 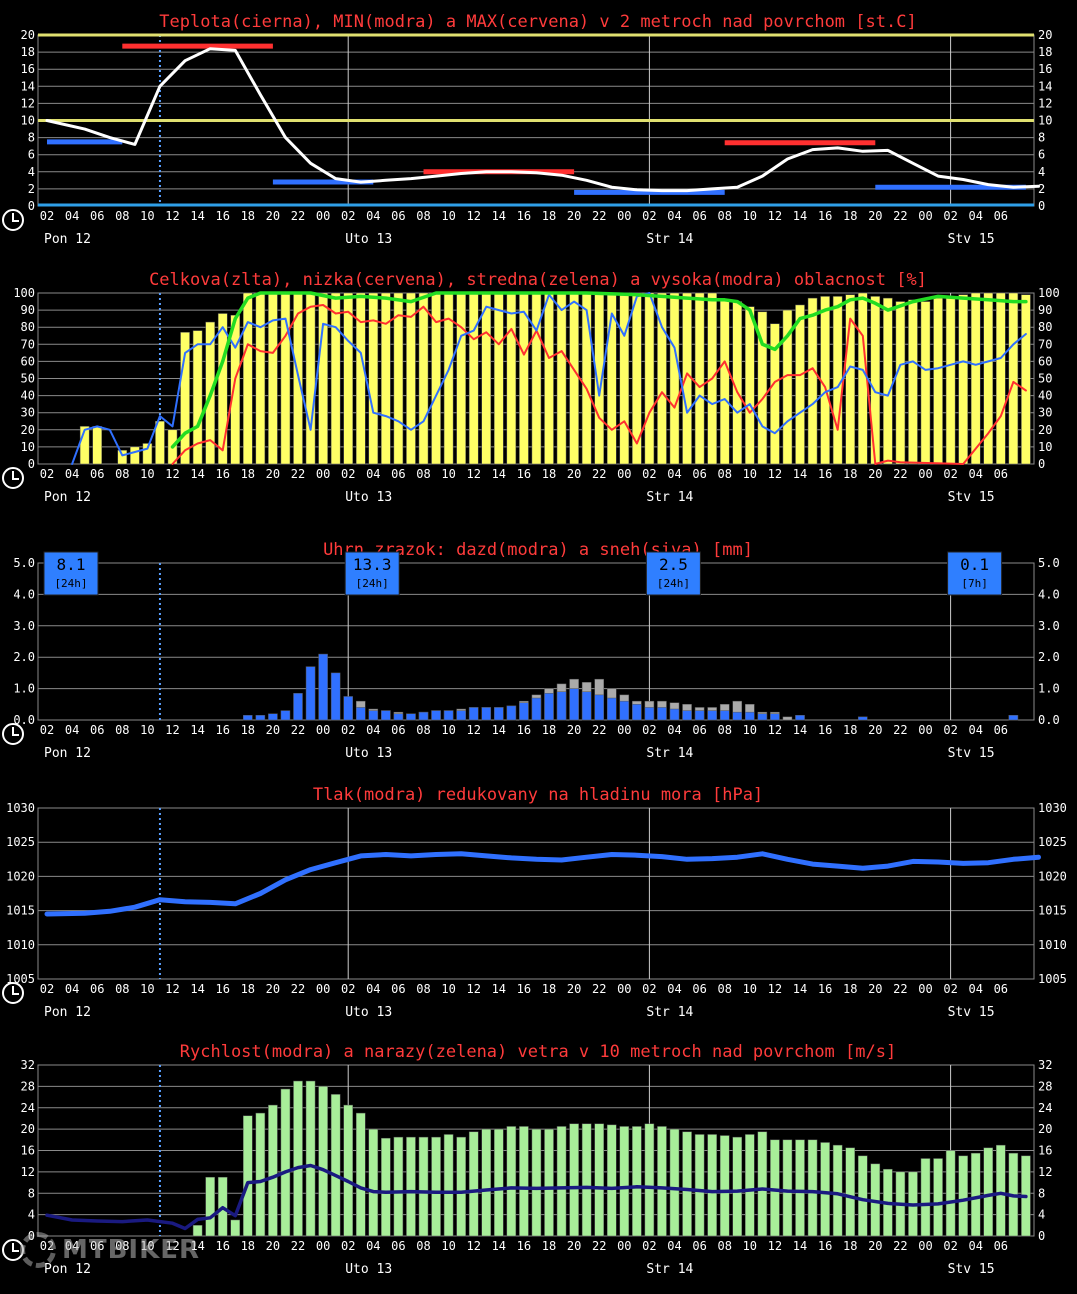 What do you see at coordinates (536, 1197) in the screenshot?
I see `wind-speed-line` at bounding box center [536, 1197].